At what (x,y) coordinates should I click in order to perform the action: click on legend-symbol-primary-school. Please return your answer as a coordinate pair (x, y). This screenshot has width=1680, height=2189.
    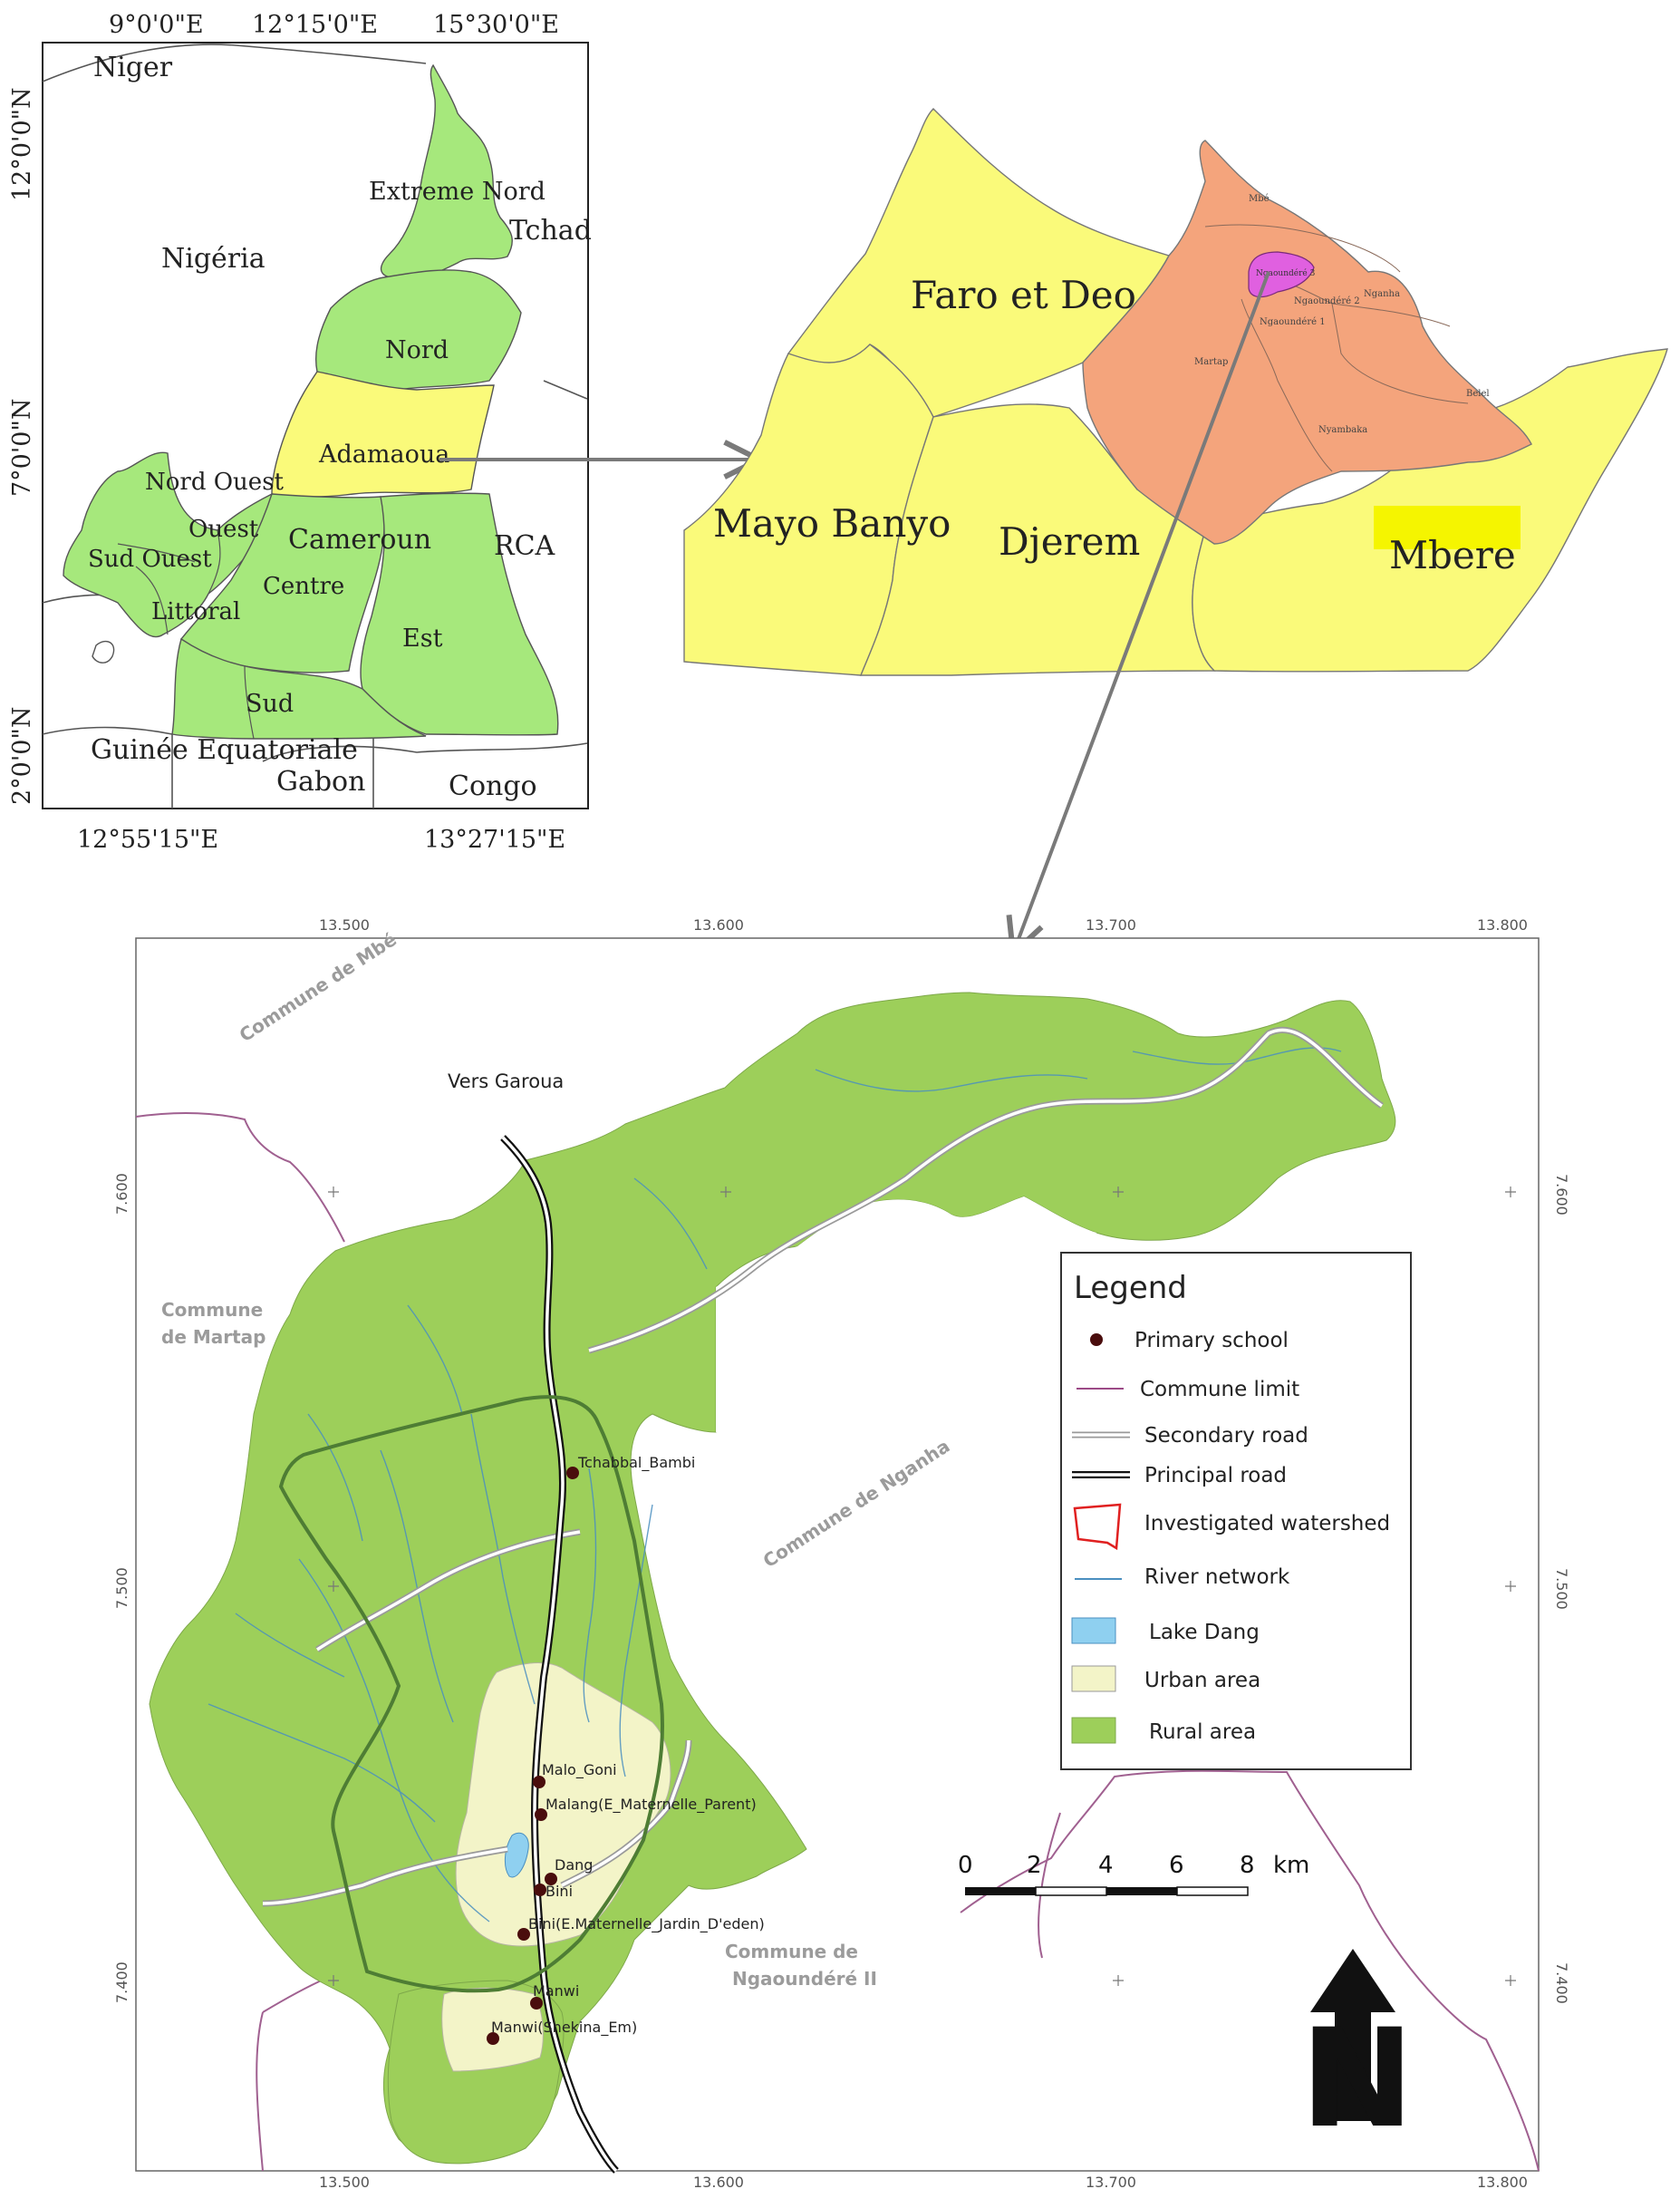
    Looking at the image, I should click on (1097, 1340).